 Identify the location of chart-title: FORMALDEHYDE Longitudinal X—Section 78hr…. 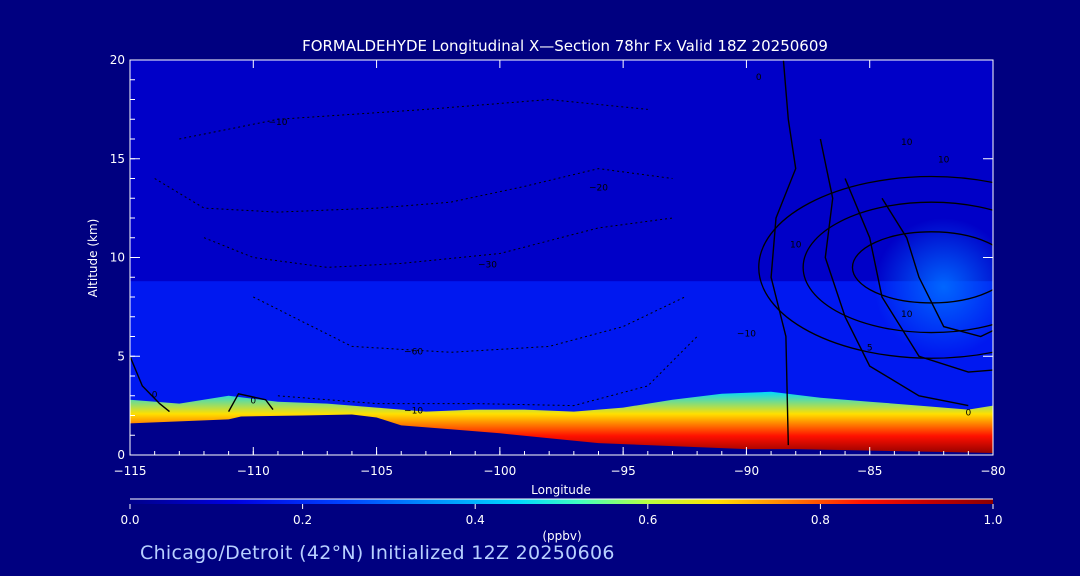
(565, 46).